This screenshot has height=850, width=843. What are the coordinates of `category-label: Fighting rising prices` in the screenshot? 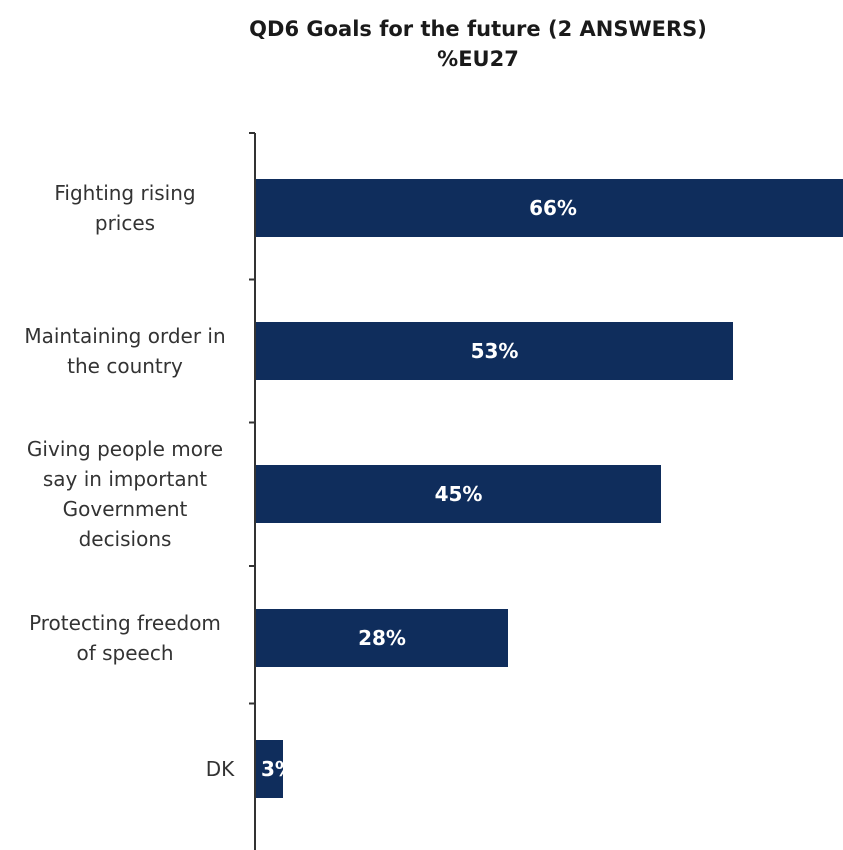 It's located at (124, 208).